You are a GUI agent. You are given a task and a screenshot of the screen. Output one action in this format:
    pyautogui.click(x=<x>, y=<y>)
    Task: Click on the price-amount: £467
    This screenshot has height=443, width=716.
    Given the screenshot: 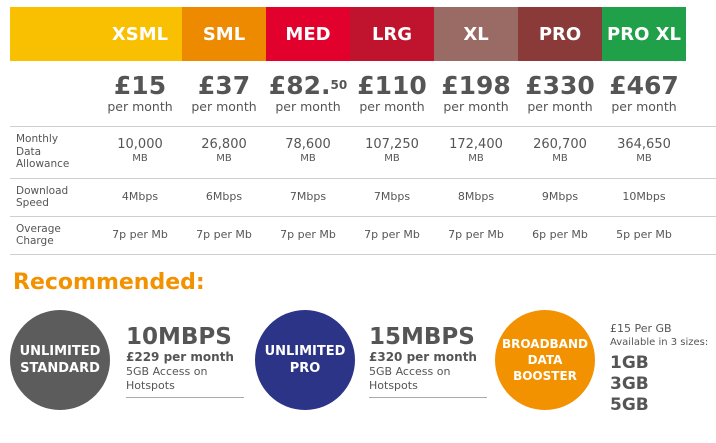 What is the action you would take?
    pyautogui.click(x=644, y=85)
    